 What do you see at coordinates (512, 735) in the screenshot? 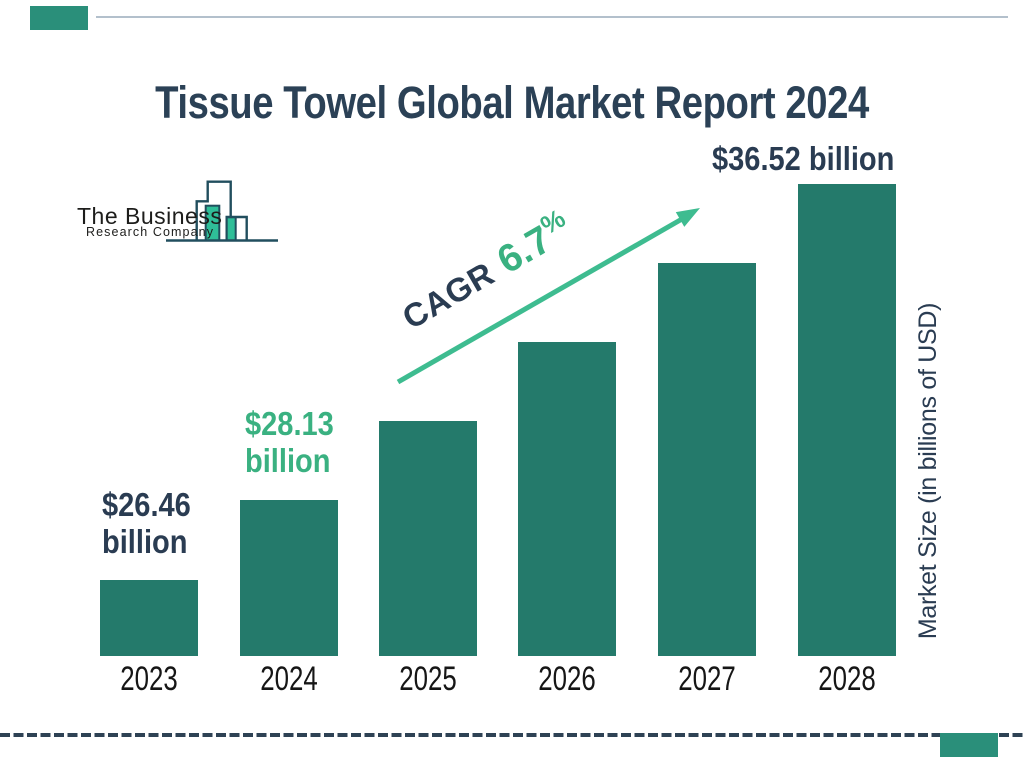
I see `bottom-dashed-rule` at bounding box center [512, 735].